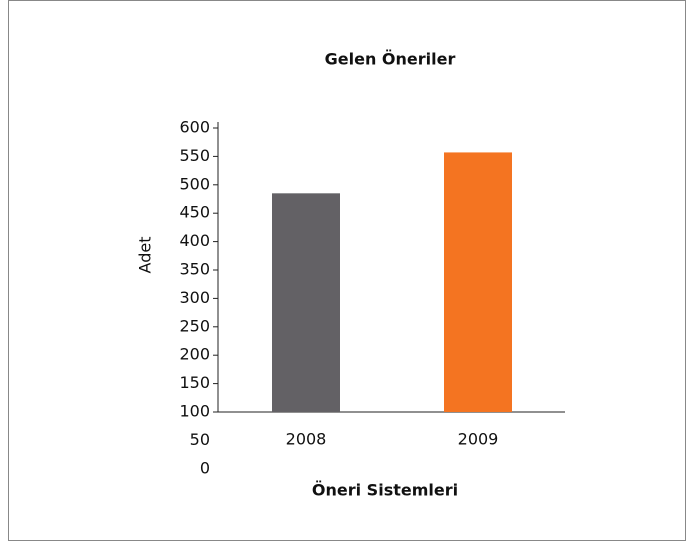 This screenshot has height=548, width=687. I want to click on y-axis-label: Adet, so click(145, 255).